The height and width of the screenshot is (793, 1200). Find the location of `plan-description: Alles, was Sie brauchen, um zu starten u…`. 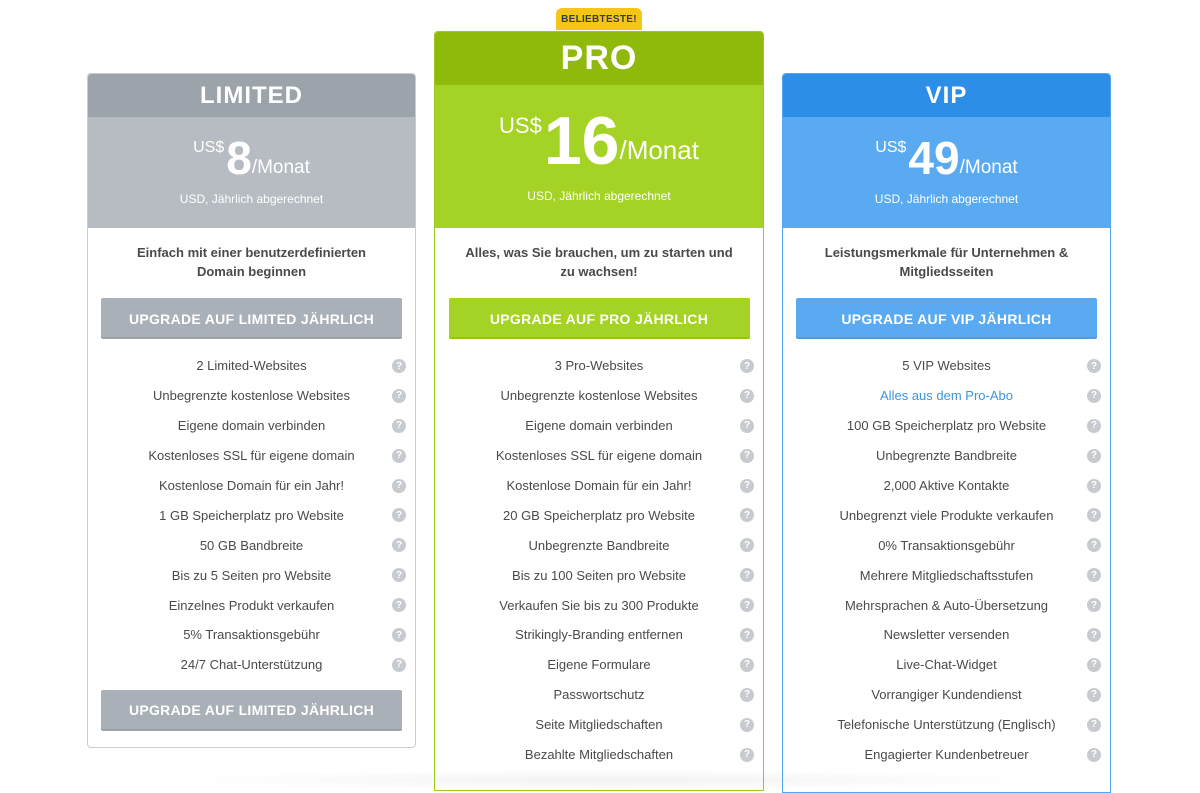

plan-description: Alles, was Sie brauchen, um zu starten u… is located at coordinates (599, 262).